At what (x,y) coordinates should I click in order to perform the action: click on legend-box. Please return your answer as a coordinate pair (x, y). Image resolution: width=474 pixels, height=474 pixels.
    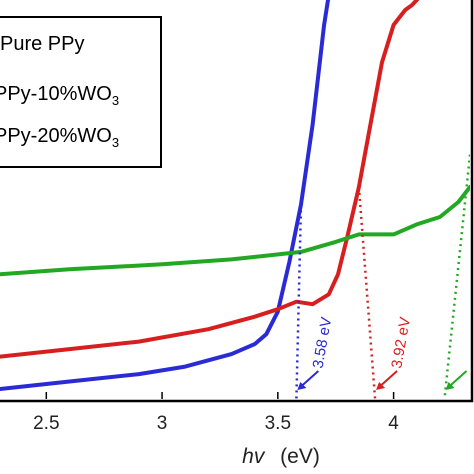
    Looking at the image, I should click on (81, 92).